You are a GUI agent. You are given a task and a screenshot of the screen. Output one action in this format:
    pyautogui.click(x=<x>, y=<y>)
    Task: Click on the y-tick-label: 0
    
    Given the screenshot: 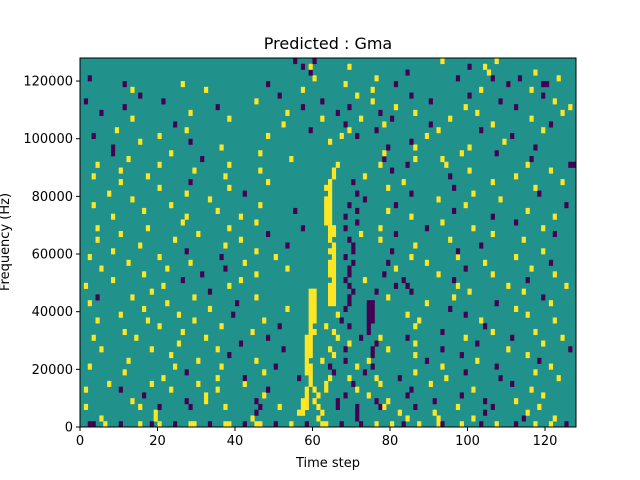 What is the action you would take?
    pyautogui.click(x=69, y=428)
    